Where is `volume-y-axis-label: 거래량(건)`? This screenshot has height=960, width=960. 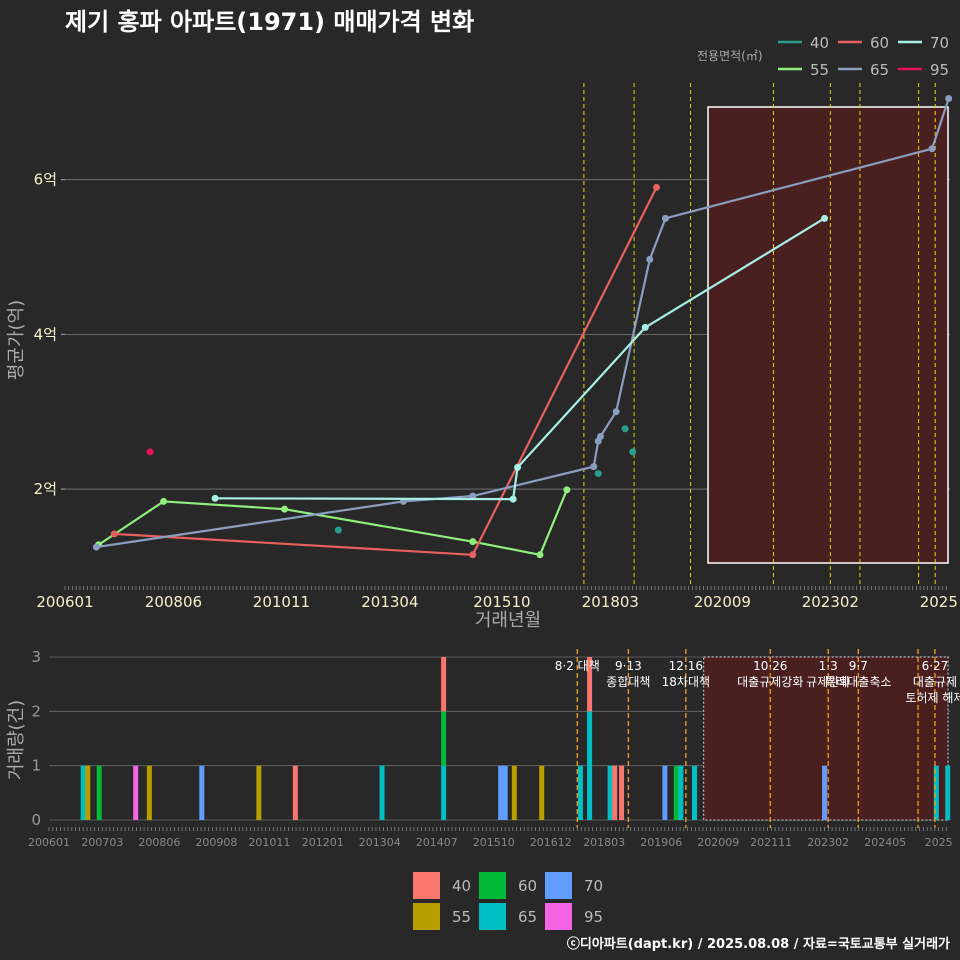 volume-y-axis-label: 거래량(건) is located at coordinates (16, 740).